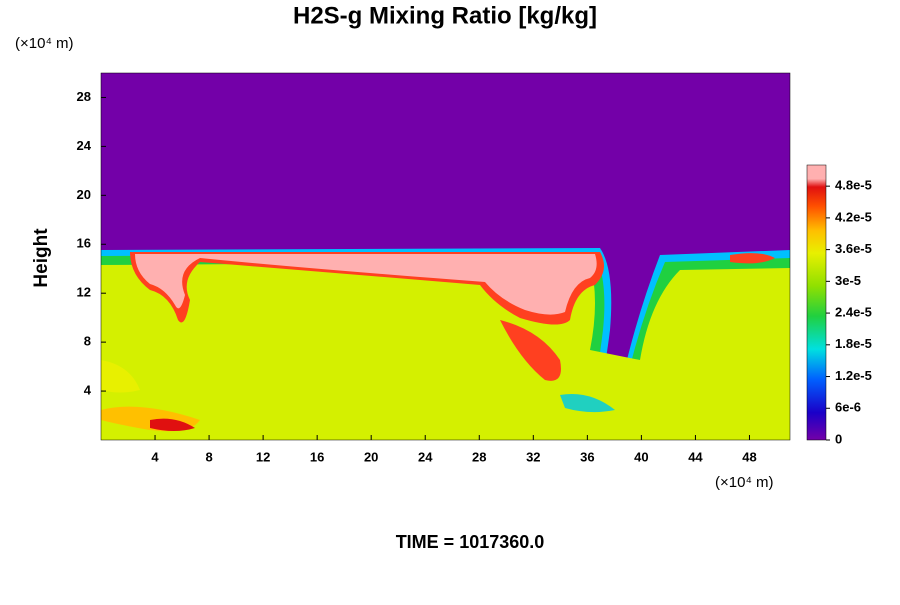  What do you see at coordinates (84, 145) in the screenshot?
I see `y-tick-label: 24` at bounding box center [84, 145].